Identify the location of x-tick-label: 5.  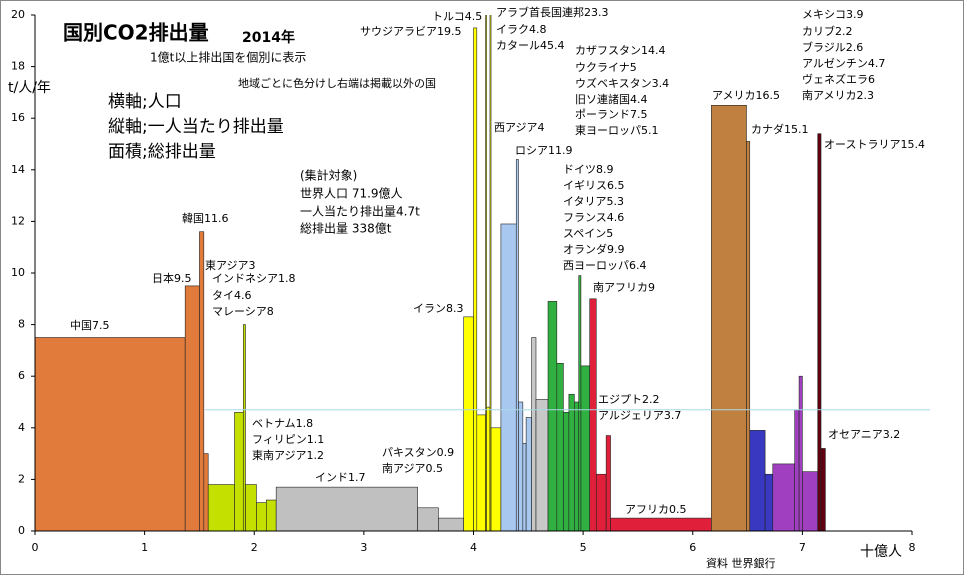
(583, 547).